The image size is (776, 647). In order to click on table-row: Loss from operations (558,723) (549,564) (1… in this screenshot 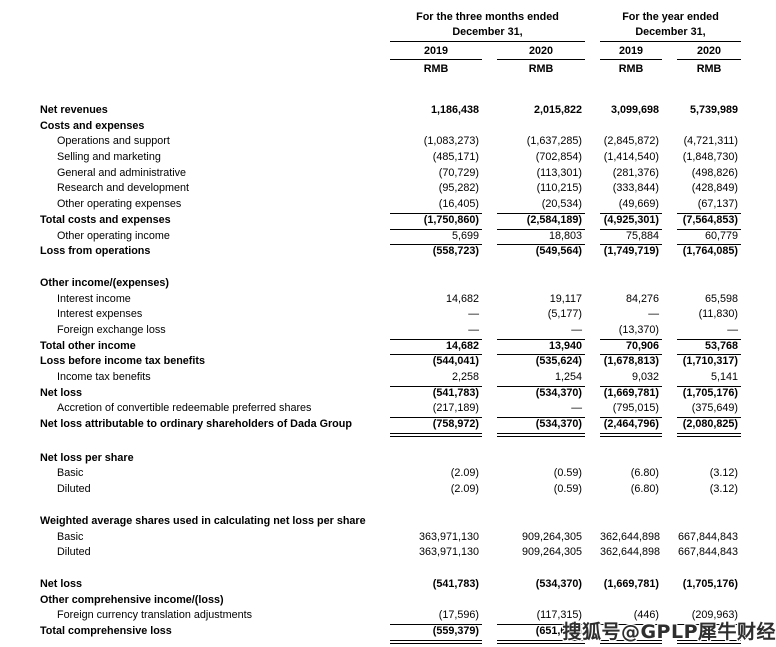, I will do `click(408, 252)`.